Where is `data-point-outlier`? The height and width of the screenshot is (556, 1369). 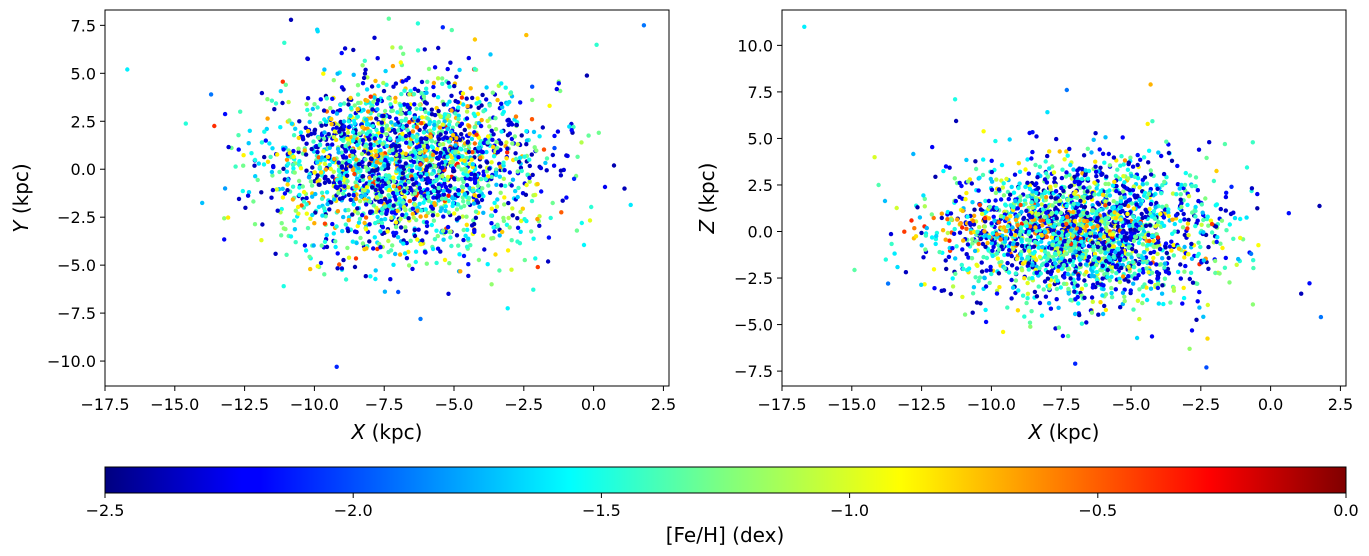 data-point-outlier is located at coordinates (1321, 317).